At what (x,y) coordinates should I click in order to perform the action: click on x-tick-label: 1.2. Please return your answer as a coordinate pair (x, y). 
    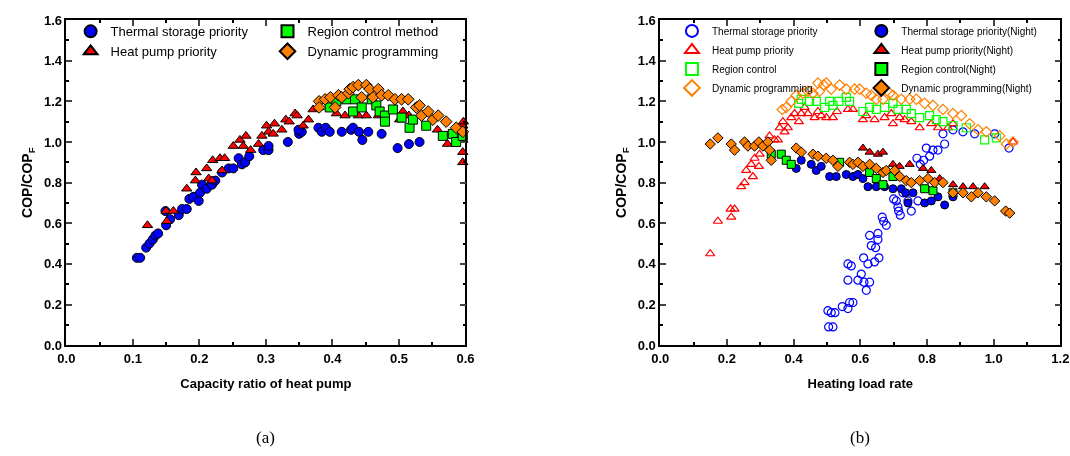
    Looking at the image, I should click on (1060, 358).